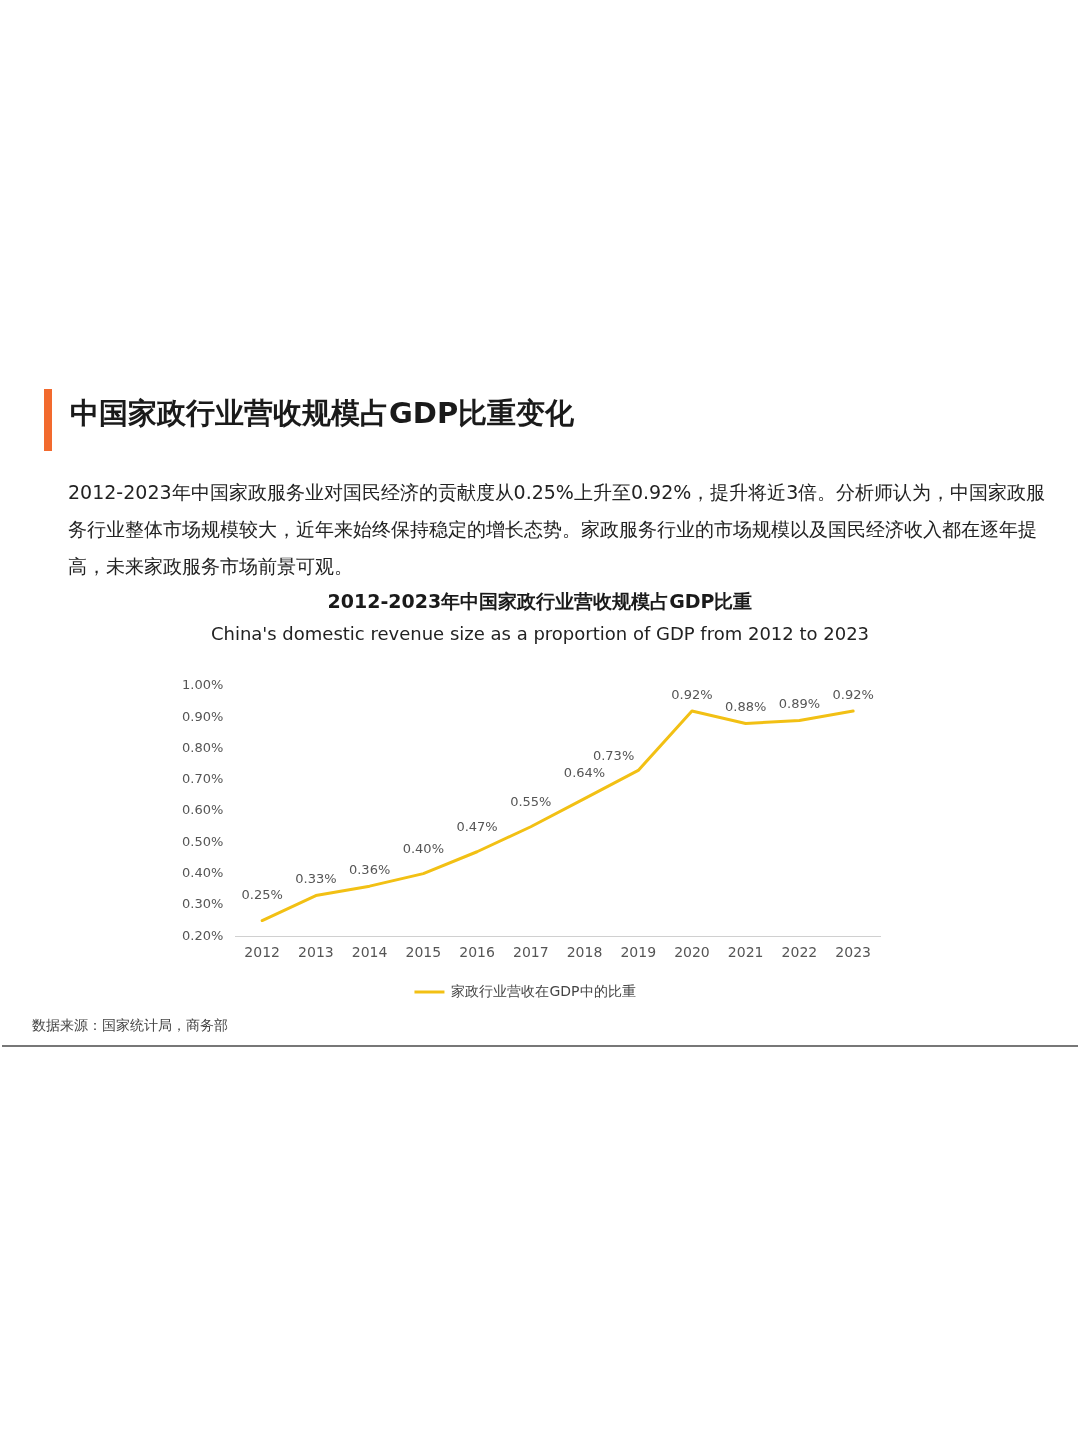  Describe the element at coordinates (202, 935) in the screenshot. I see `y-tick-label: 0.20%` at that location.